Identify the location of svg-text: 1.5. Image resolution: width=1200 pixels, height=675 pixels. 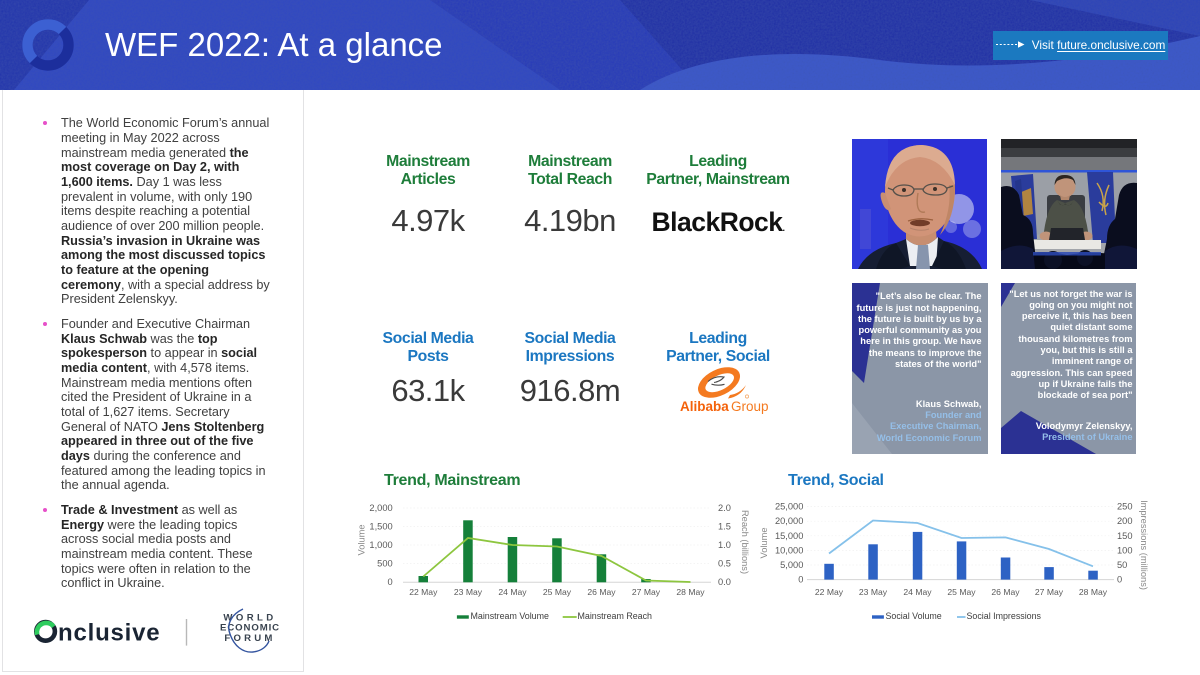
(724, 527).